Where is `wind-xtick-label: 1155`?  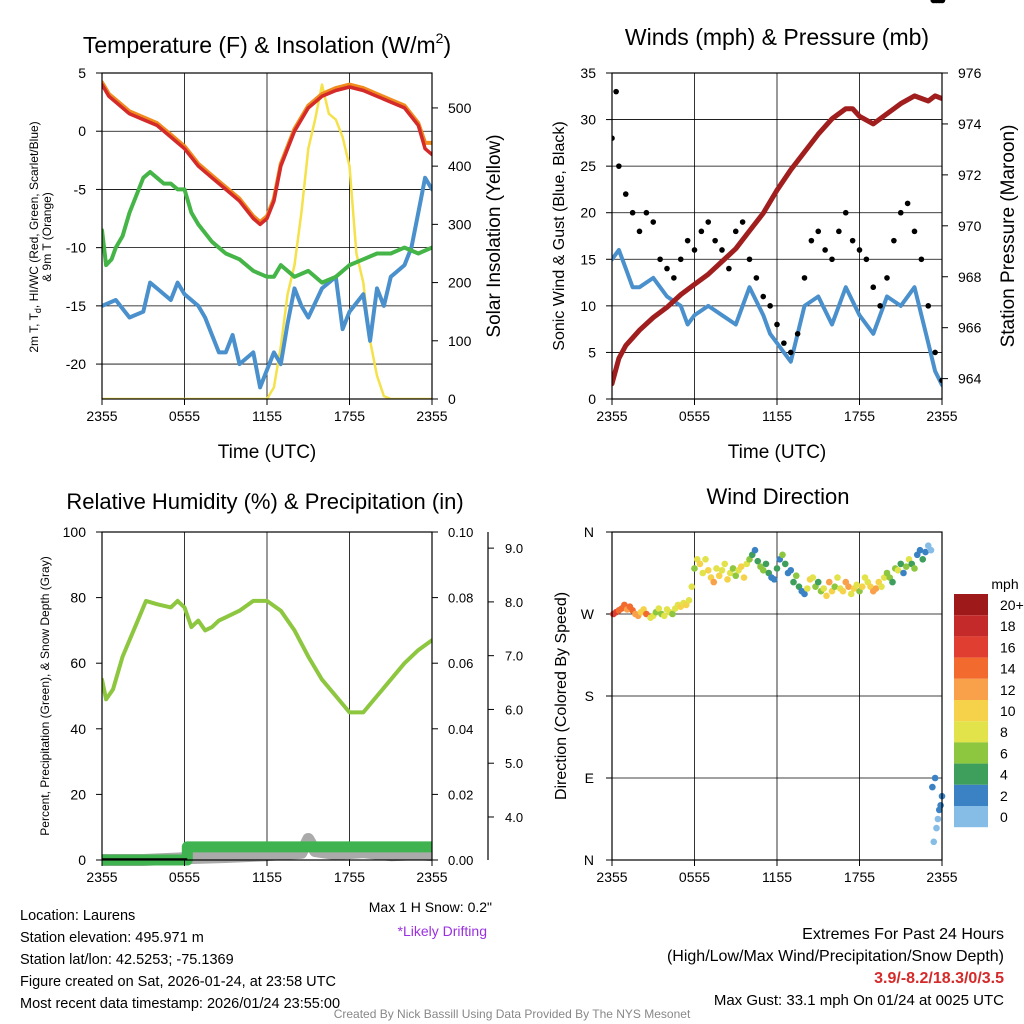
wind-xtick-label: 1155 is located at coordinates (777, 416).